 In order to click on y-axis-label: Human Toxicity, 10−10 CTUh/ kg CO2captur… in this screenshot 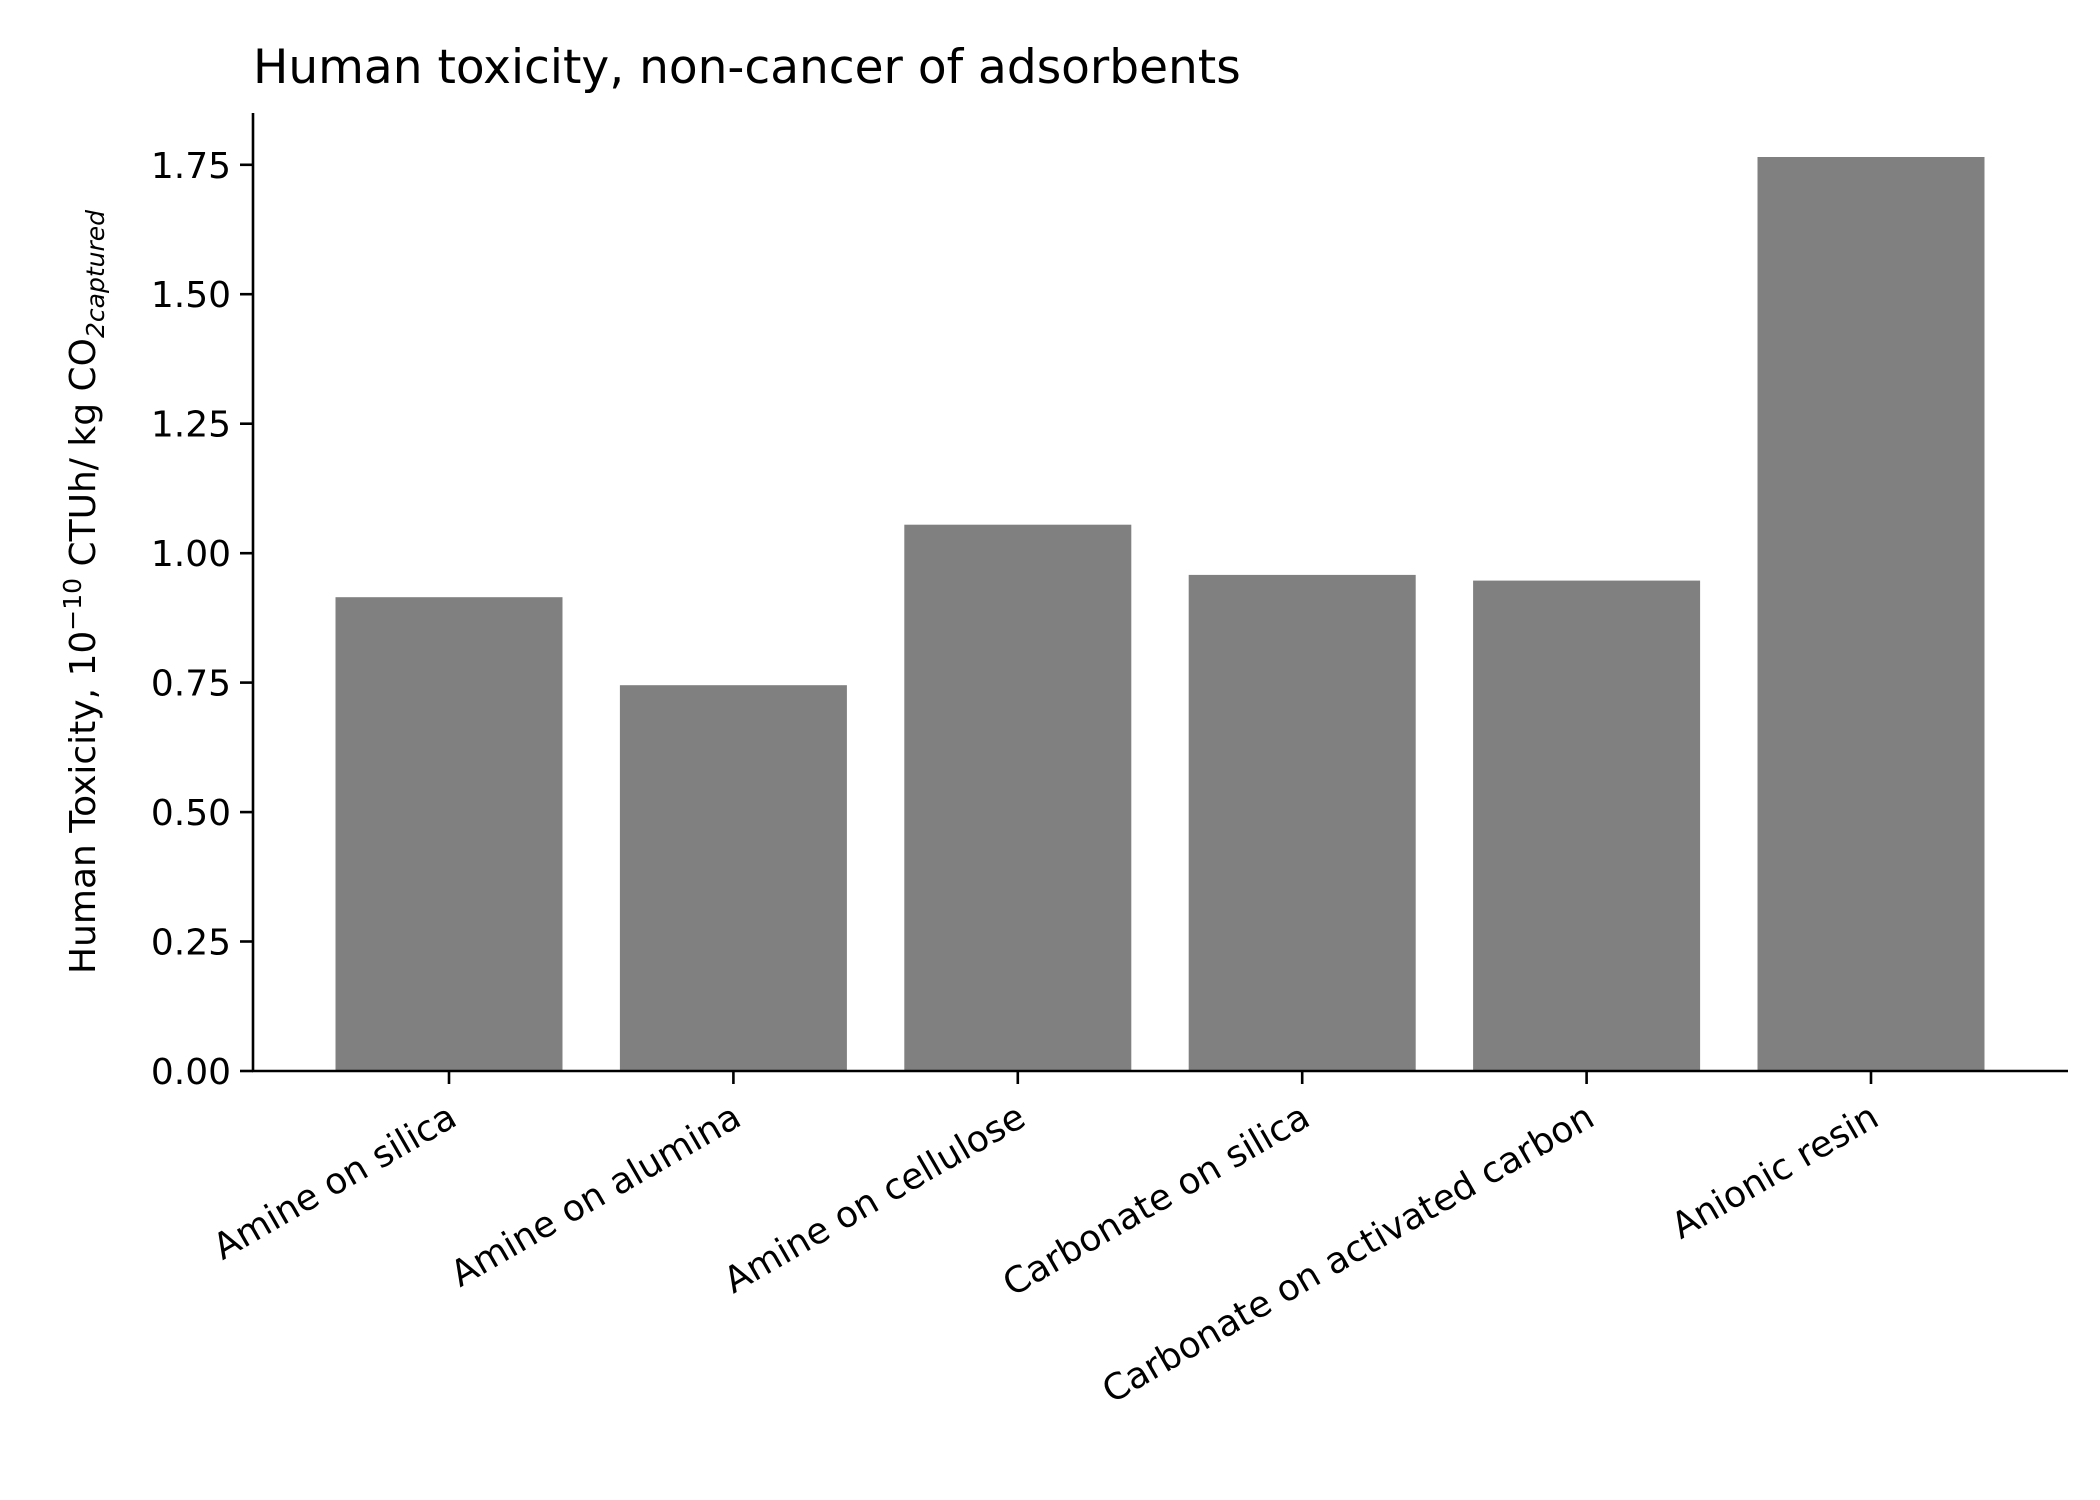, I will do `click(84, 592)`.